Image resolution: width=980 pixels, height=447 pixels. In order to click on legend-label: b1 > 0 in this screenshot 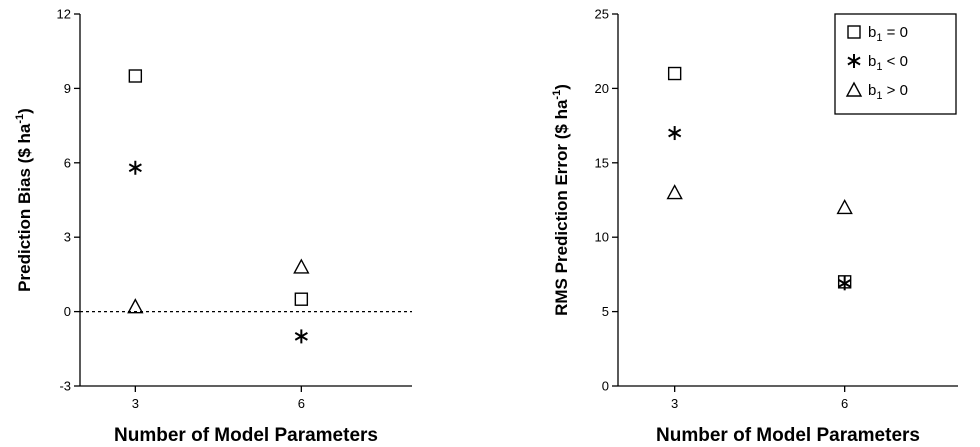, I will do `click(888, 92)`.